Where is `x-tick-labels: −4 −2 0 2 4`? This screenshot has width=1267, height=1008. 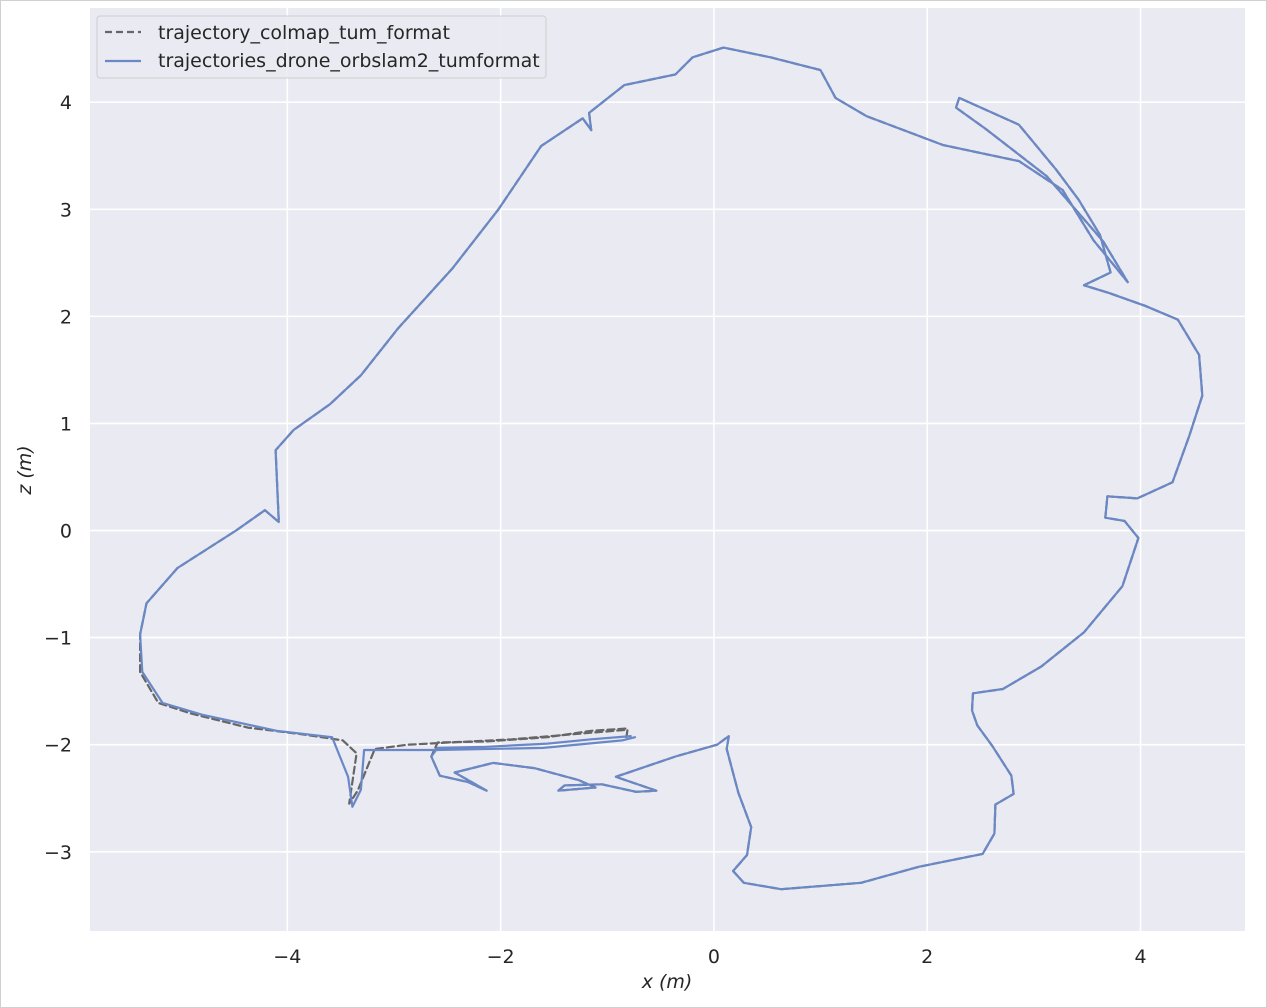 x-tick-labels: −4 −2 0 2 4 is located at coordinates (709, 957).